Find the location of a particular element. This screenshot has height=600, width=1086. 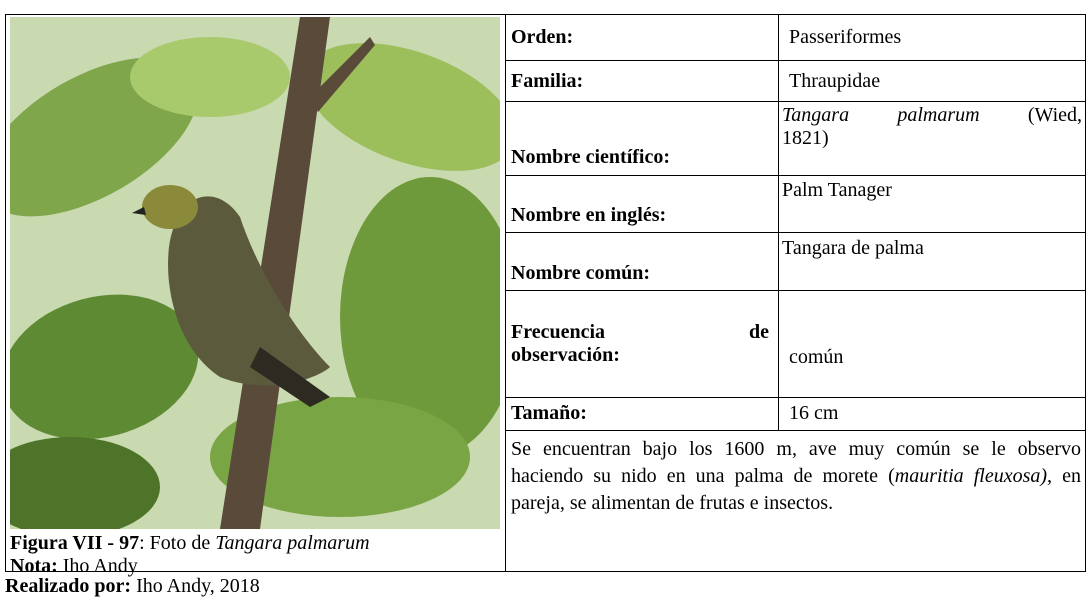

species-year: 1821) is located at coordinates (805, 138).